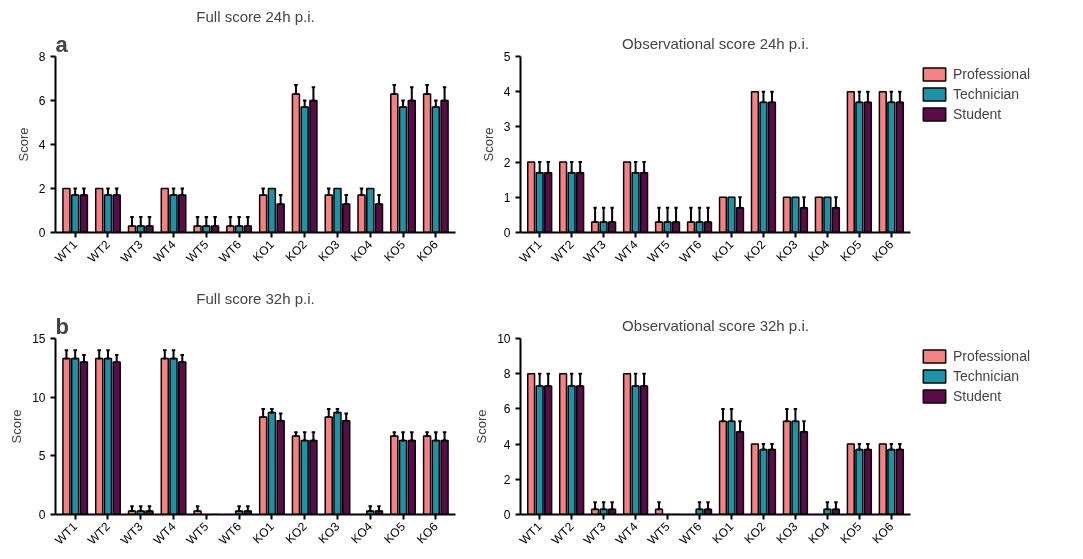  I want to click on y-tick-label: 3, so click(507, 127).